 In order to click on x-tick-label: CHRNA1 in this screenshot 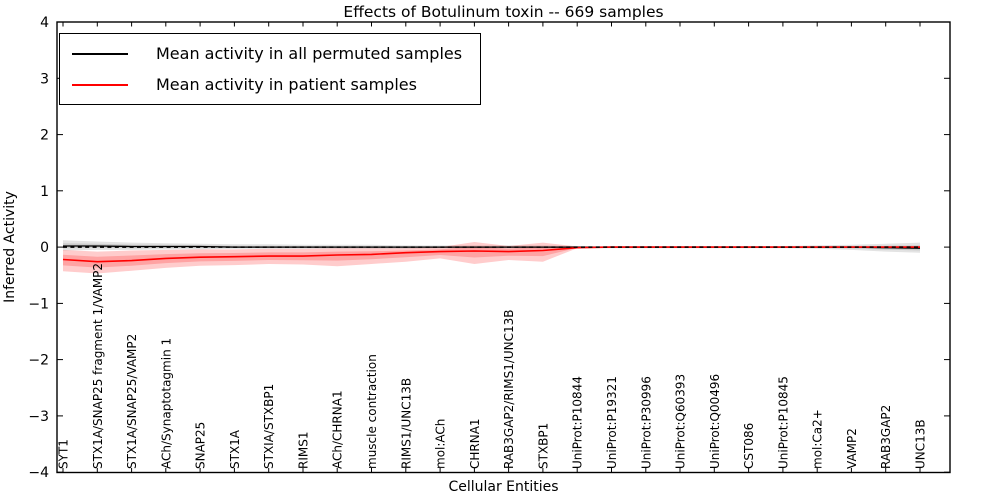, I will do `click(475, 443)`.